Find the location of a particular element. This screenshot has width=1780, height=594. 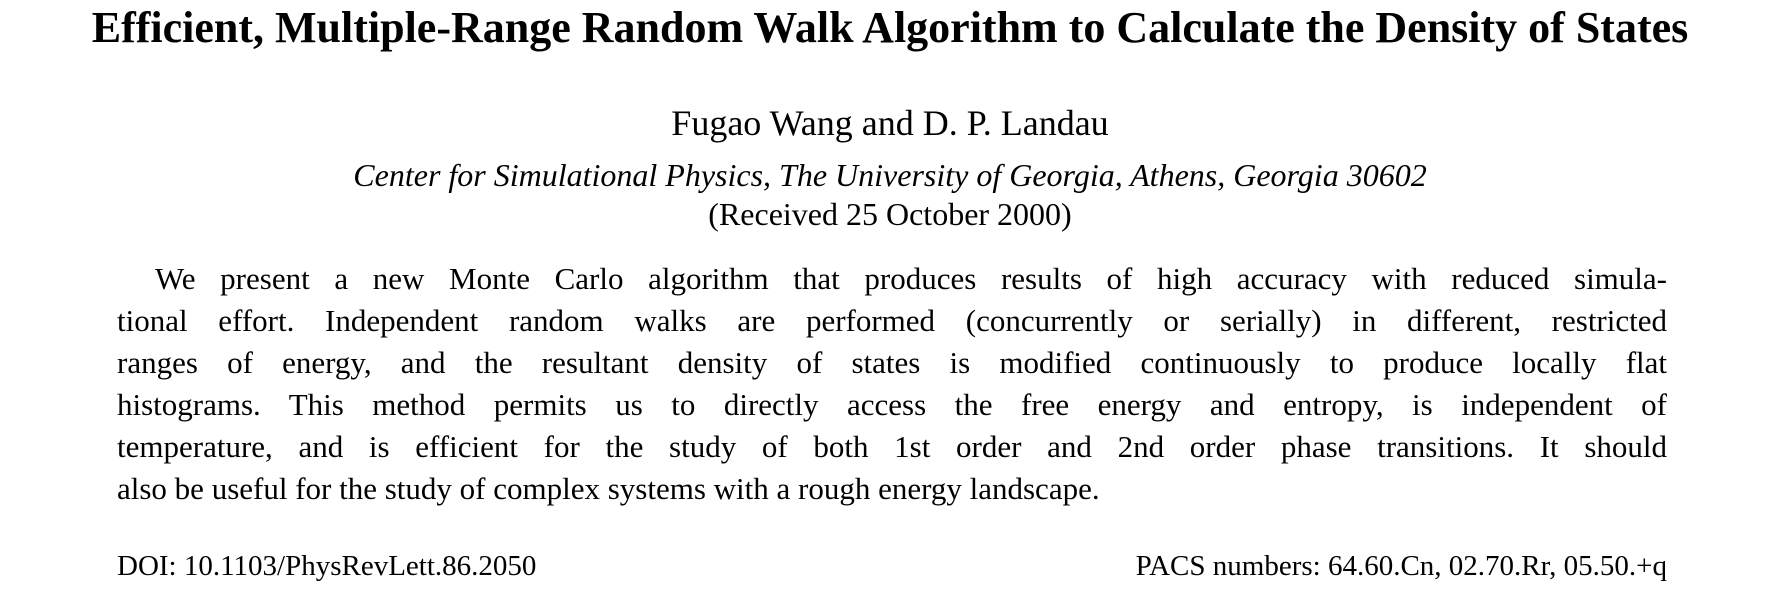

received-date: (Received 25 October 2000) is located at coordinates (890, 214).